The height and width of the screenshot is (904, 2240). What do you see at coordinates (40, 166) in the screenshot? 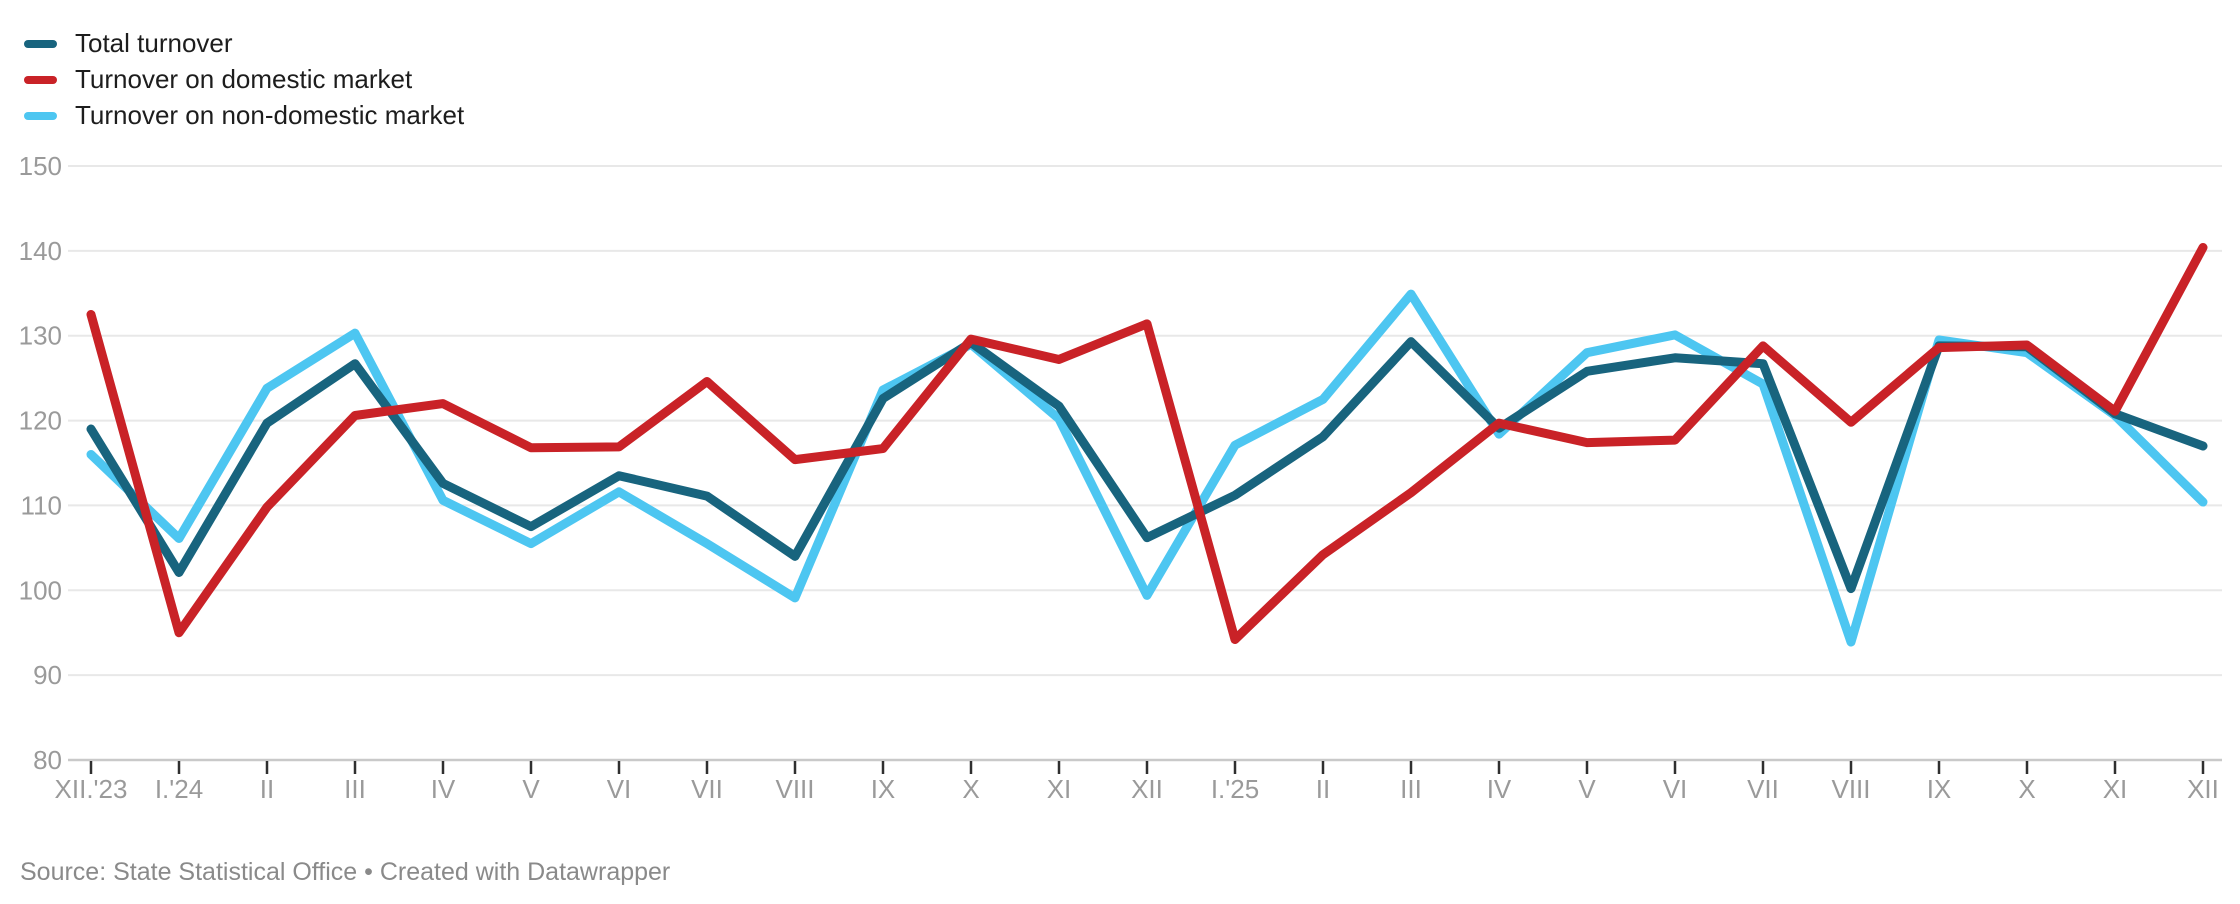
I see `y-tick-label-150: 150` at bounding box center [40, 166].